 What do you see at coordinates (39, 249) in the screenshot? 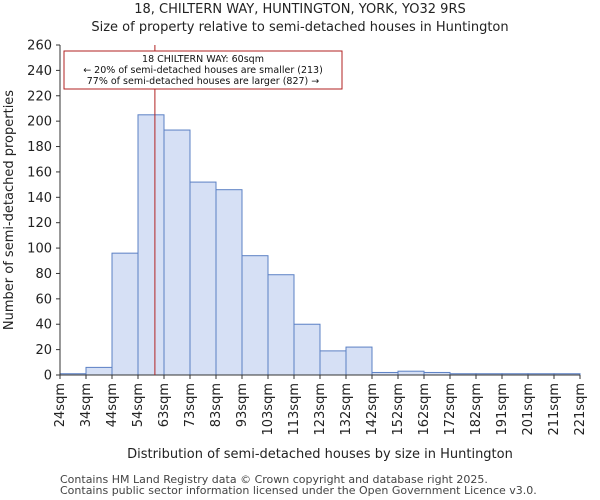
I see `y-tick-label: 100` at bounding box center [39, 249].